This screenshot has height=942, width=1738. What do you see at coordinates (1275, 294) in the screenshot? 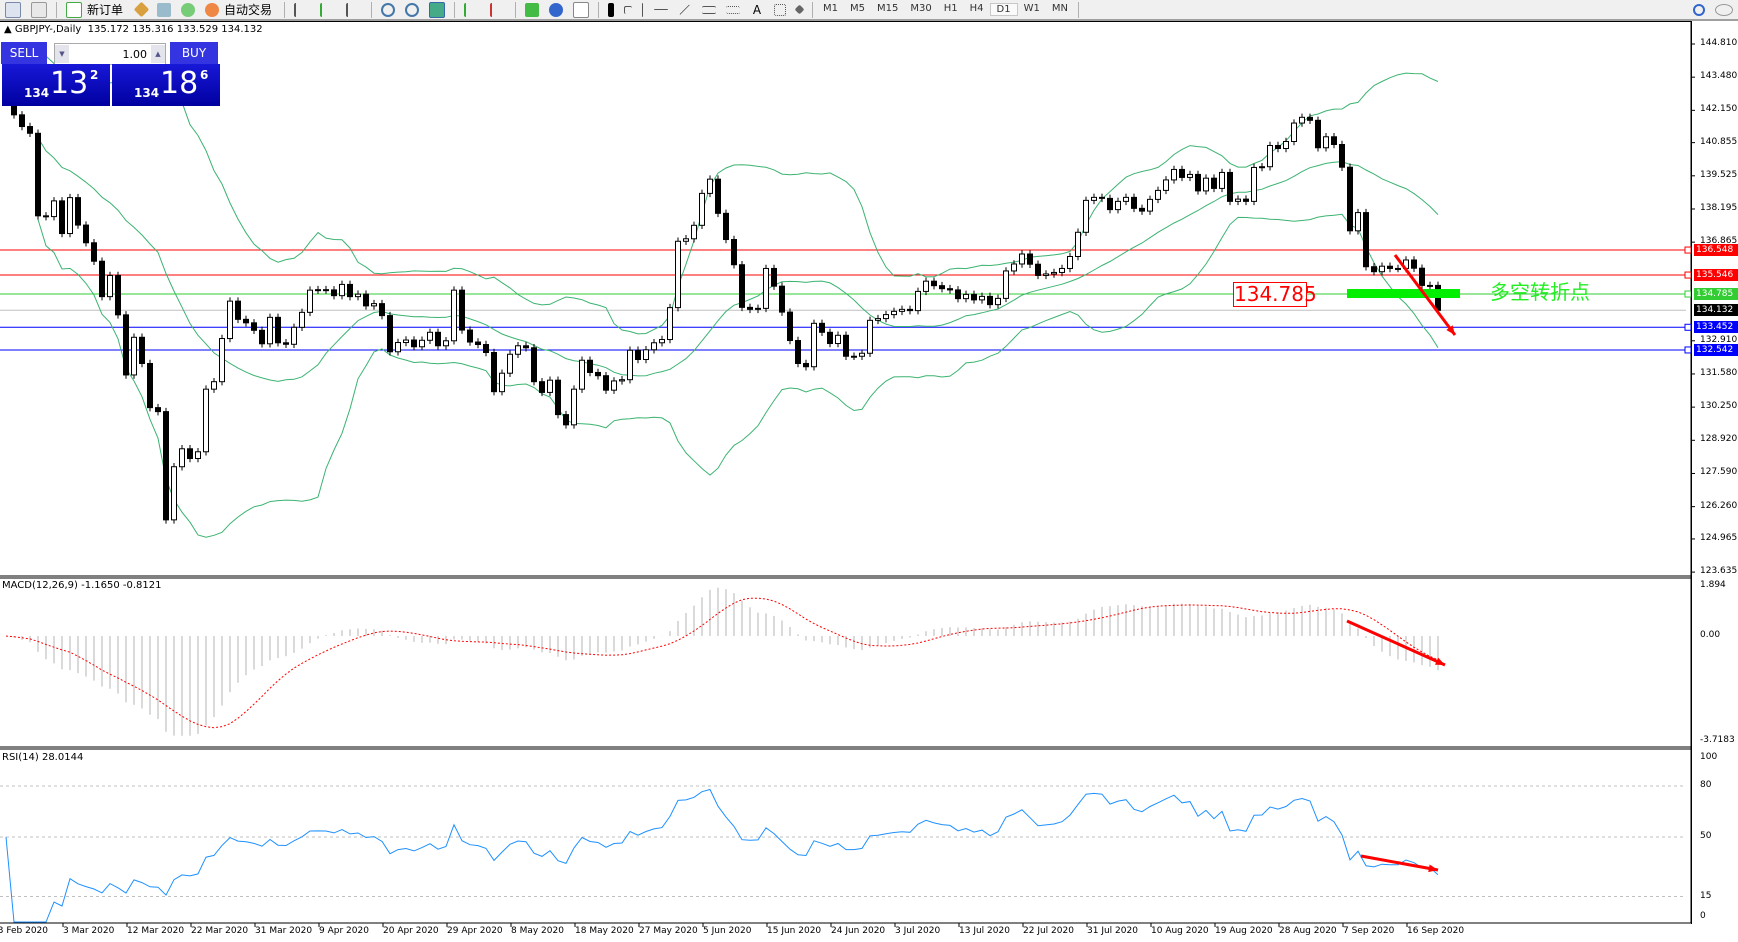
I see `price-annotation-label: 134.785` at bounding box center [1275, 294].